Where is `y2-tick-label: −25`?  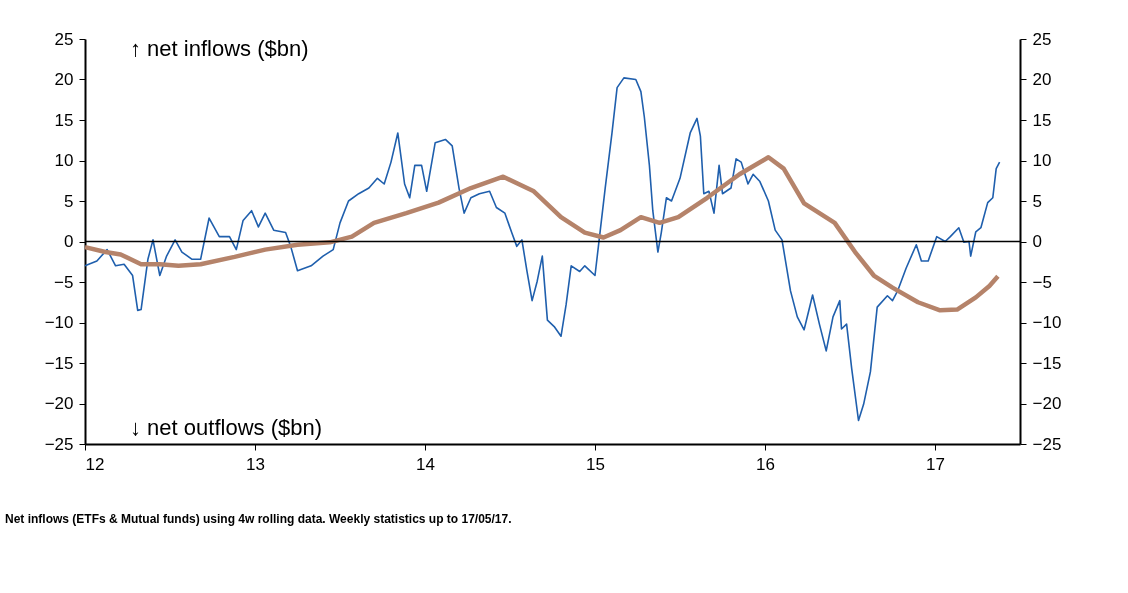
y2-tick-label: −25 is located at coordinates (1047, 444).